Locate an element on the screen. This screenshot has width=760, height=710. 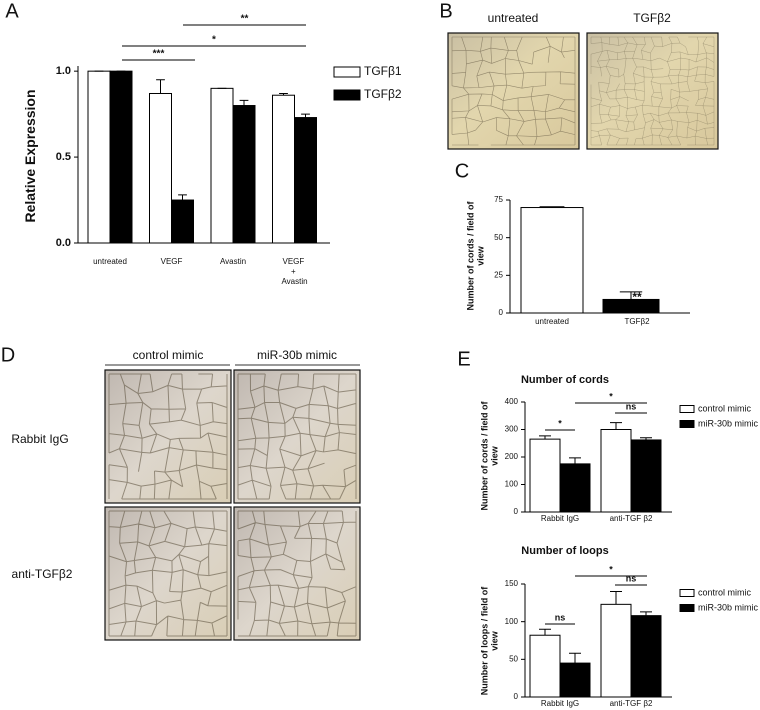
y-axis-label: Number of loops / field of view is located at coordinates (489, 641).